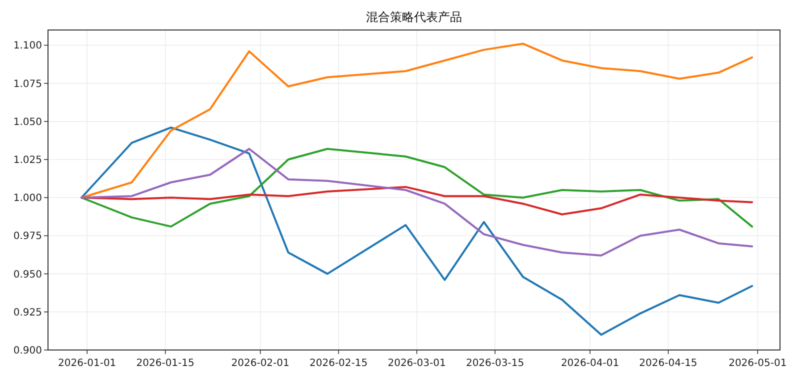 Image resolution: width=800 pixels, height=383 pixels. What do you see at coordinates (27, 122) in the screenshot?
I see `y-tick-label: 1.050` at bounding box center [27, 122].